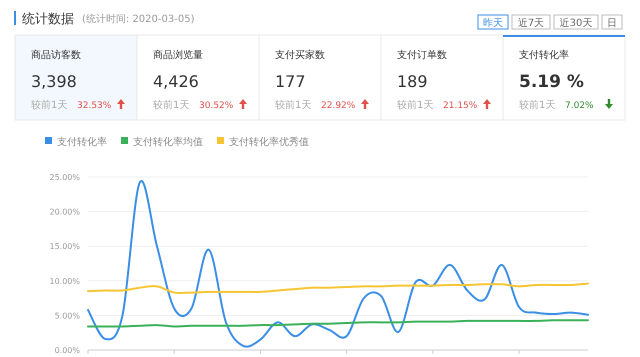  What do you see at coordinates (56, 55) in the screenshot?
I see `text: 商品访客数` at bounding box center [56, 55].